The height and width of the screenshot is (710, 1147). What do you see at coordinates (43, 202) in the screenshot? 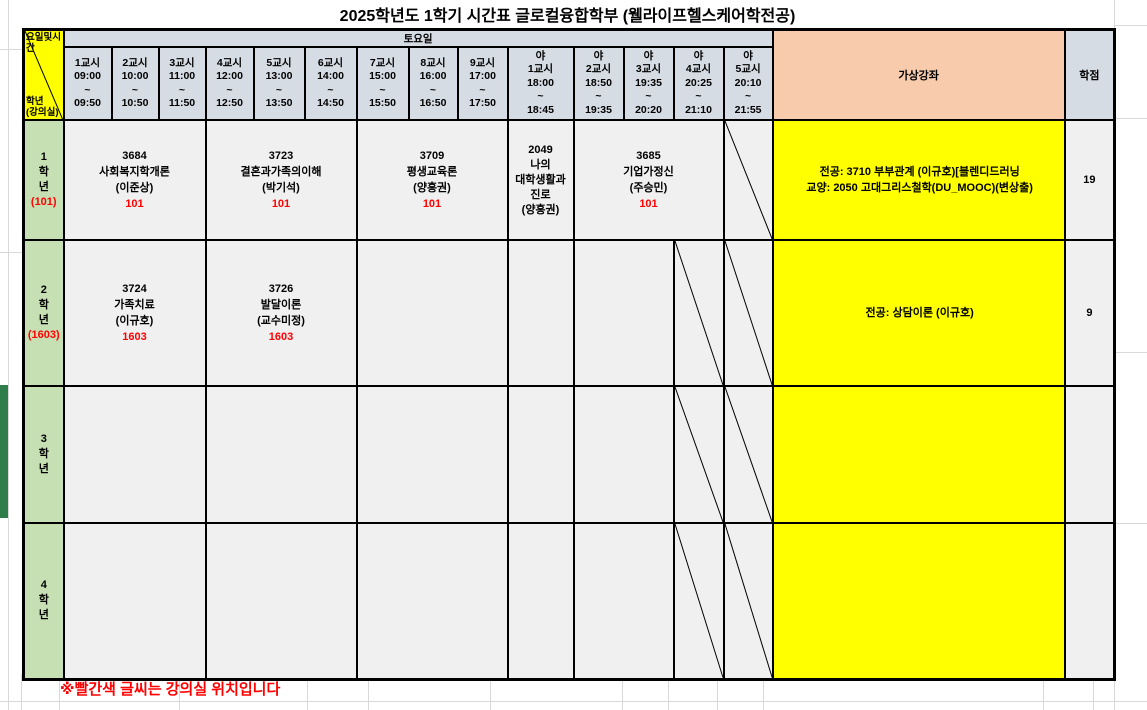
I see `grade-room-label: (101)` at bounding box center [43, 202].